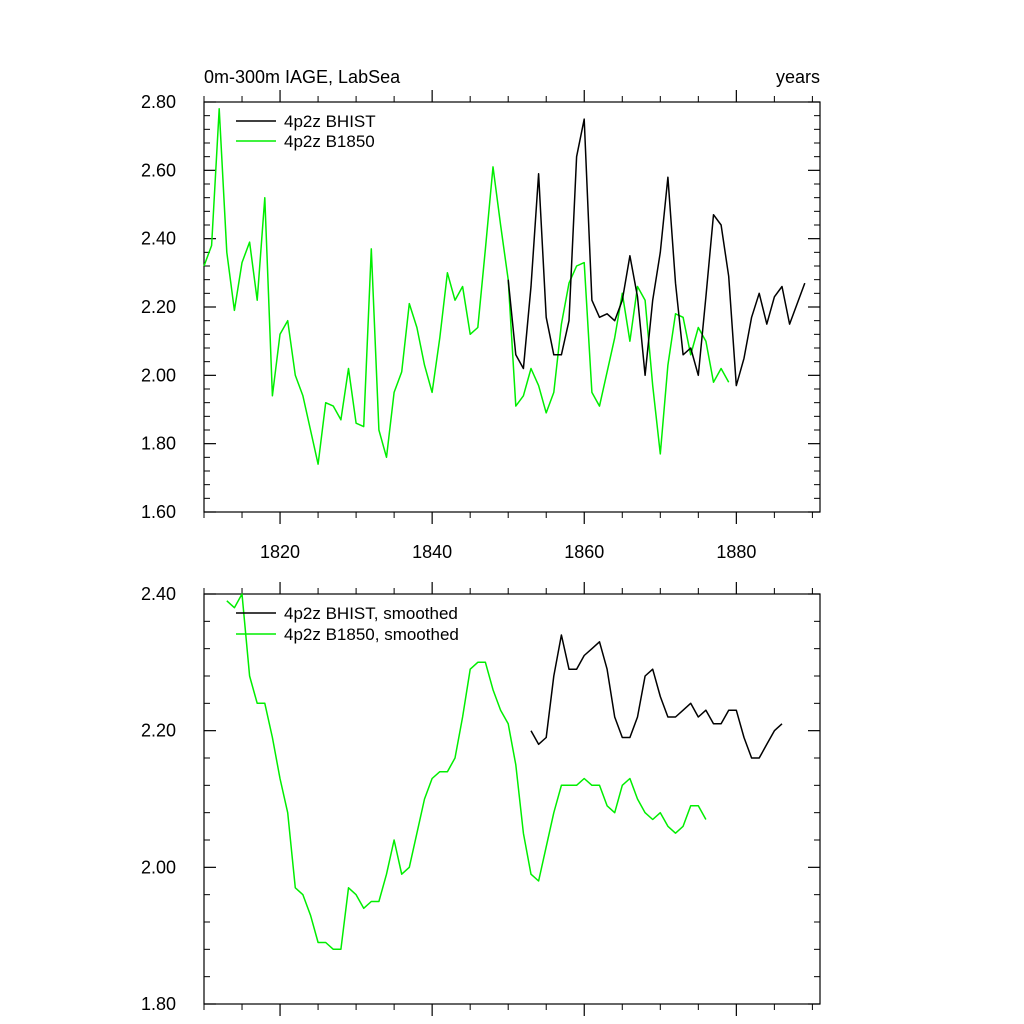 Image resolution: width=1024 pixels, height=1024 pixels. I want to click on legend-label: 4p2z B1850, smoothed, so click(371, 634).